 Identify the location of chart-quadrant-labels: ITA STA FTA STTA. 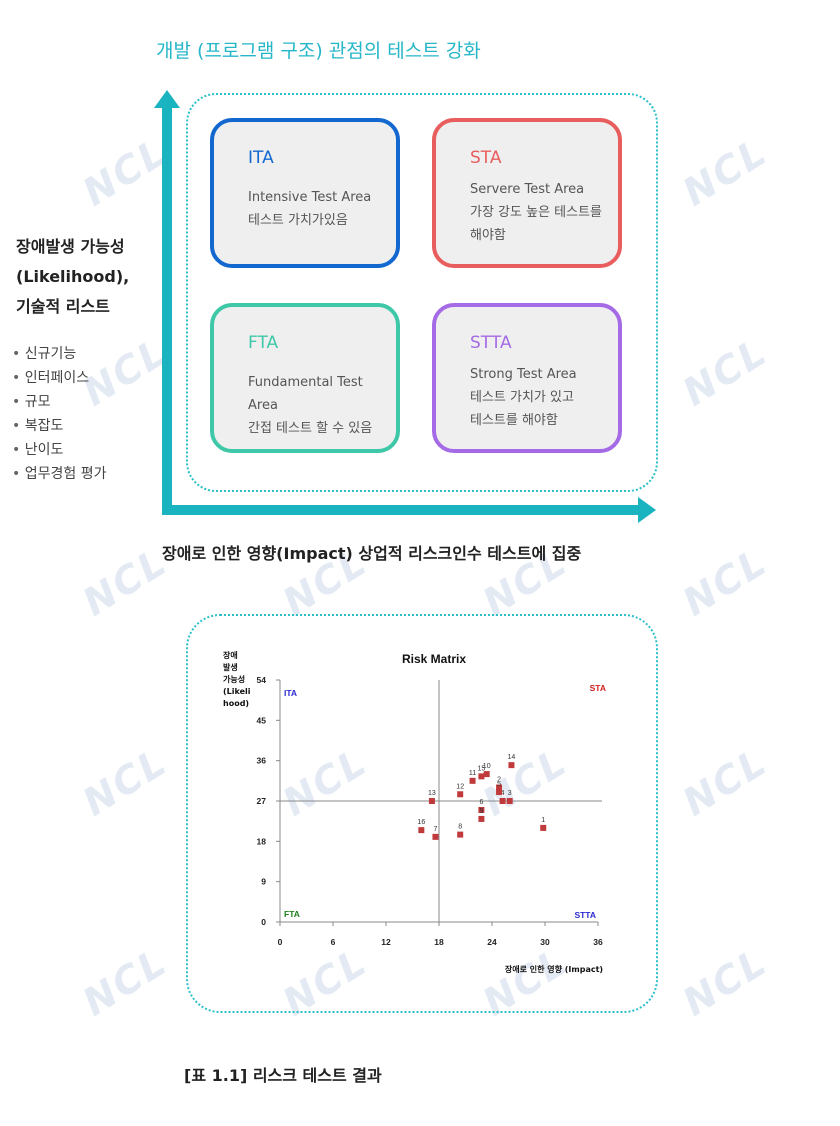
(445, 801).